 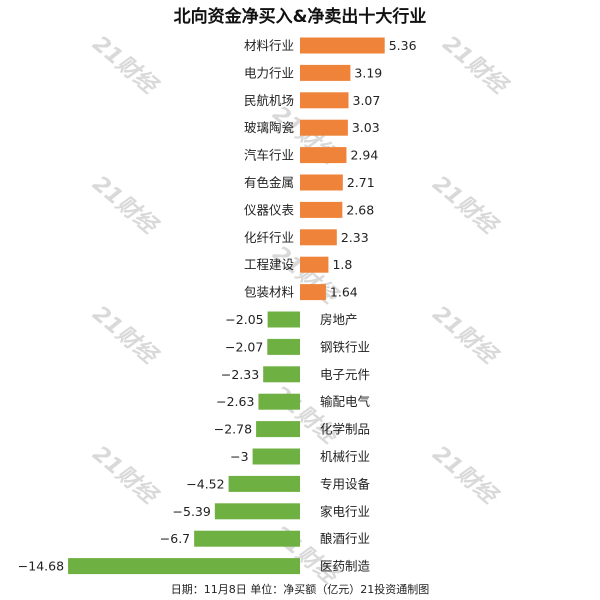 What do you see at coordinates (300, 16) in the screenshot?
I see `chart-title: 北向资金净买入&净卖出十大行业` at bounding box center [300, 16].